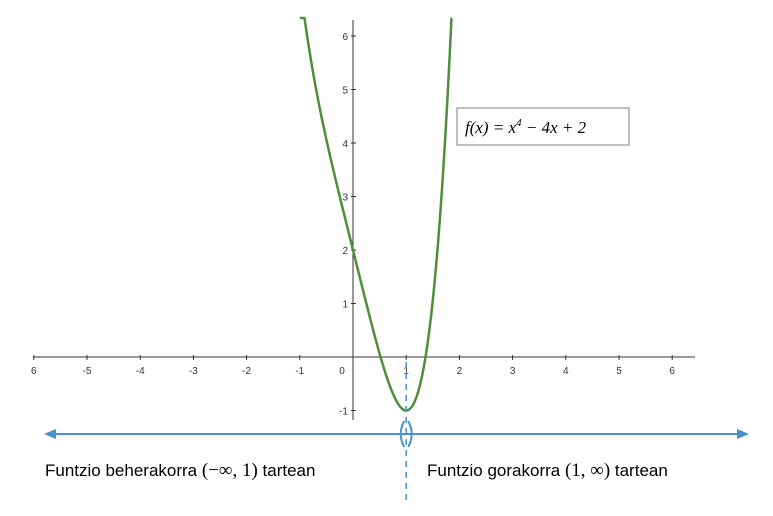  Describe the element at coordinates (566, 371) in the screenshot. I see `x-tick-label: 4` at that location.